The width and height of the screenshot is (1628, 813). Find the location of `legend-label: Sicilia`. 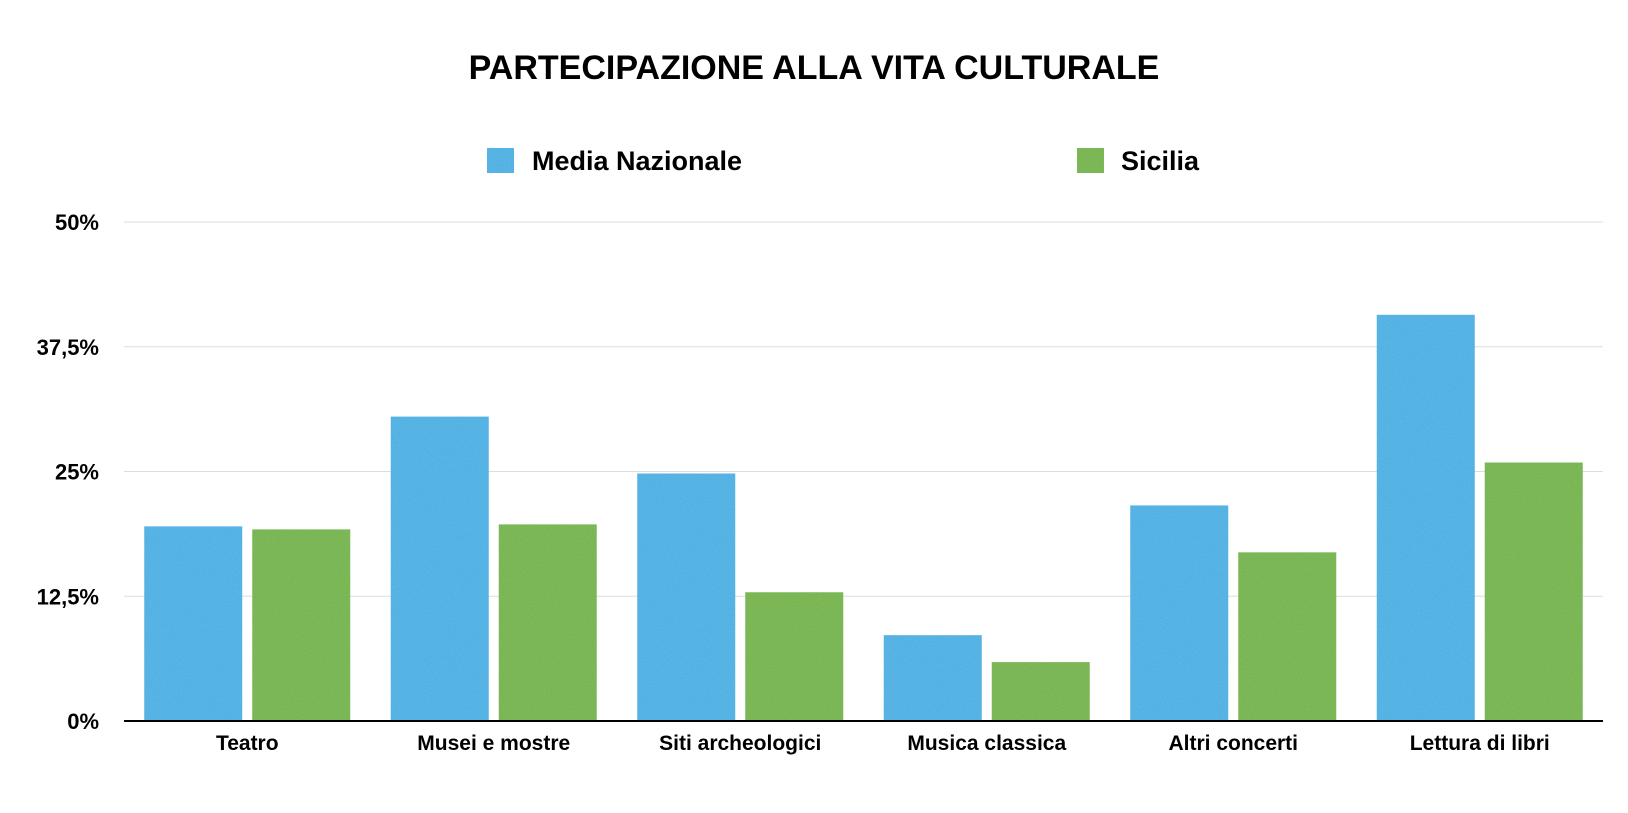

legend-label: Sicilia is located at coordinates (1160, 161).